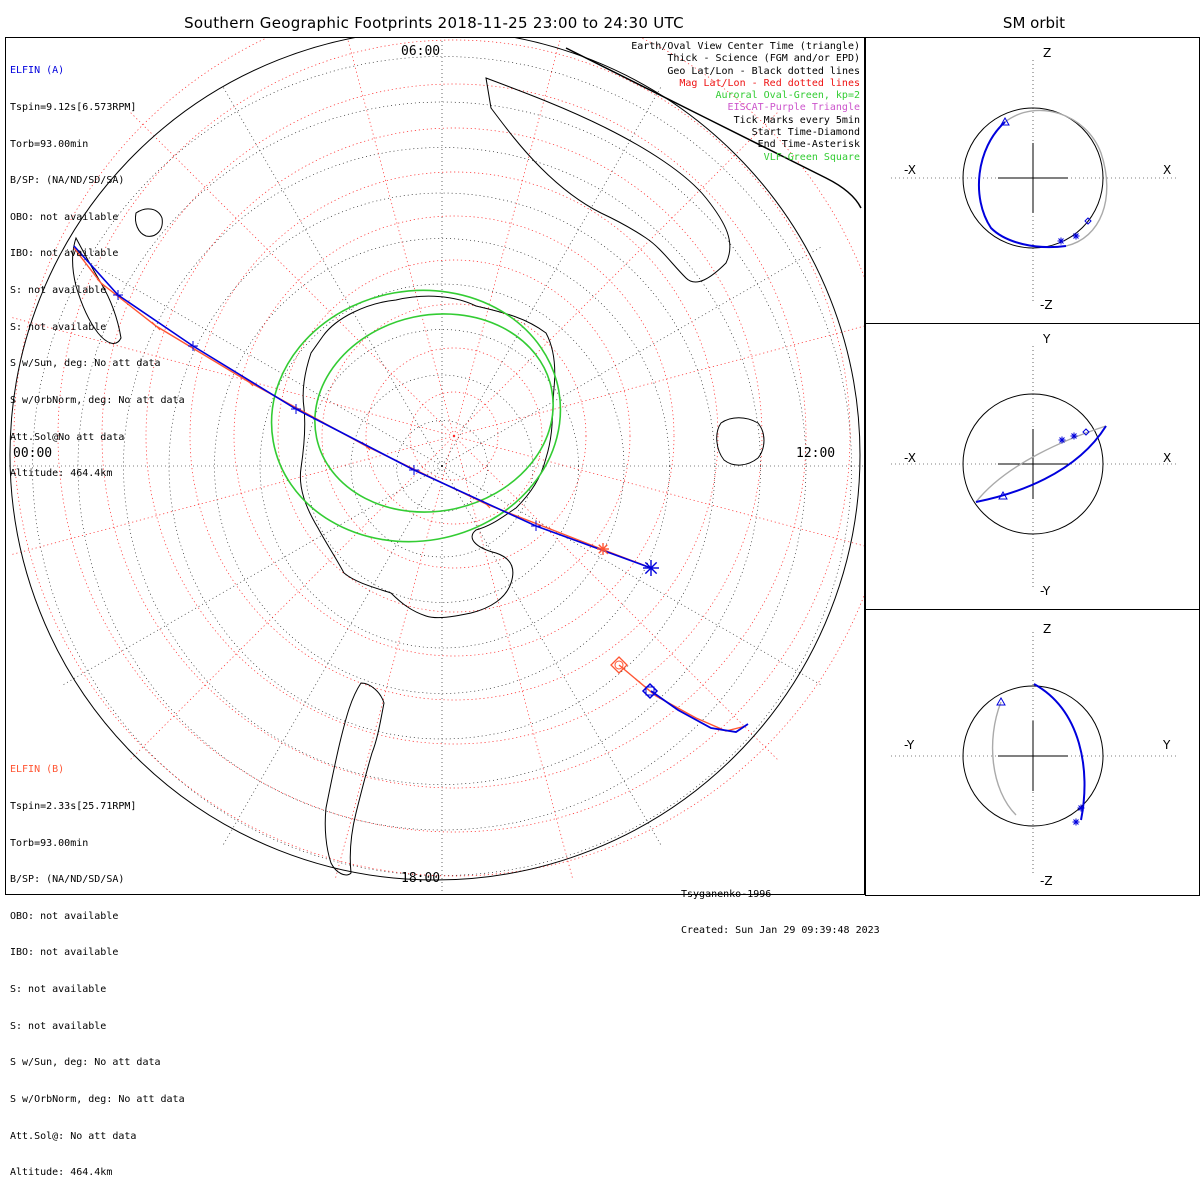 The image size is (1200, 1204). I want to click on elfin-b-line: S w/Sun, deg: No att data, so click(85, 1063).